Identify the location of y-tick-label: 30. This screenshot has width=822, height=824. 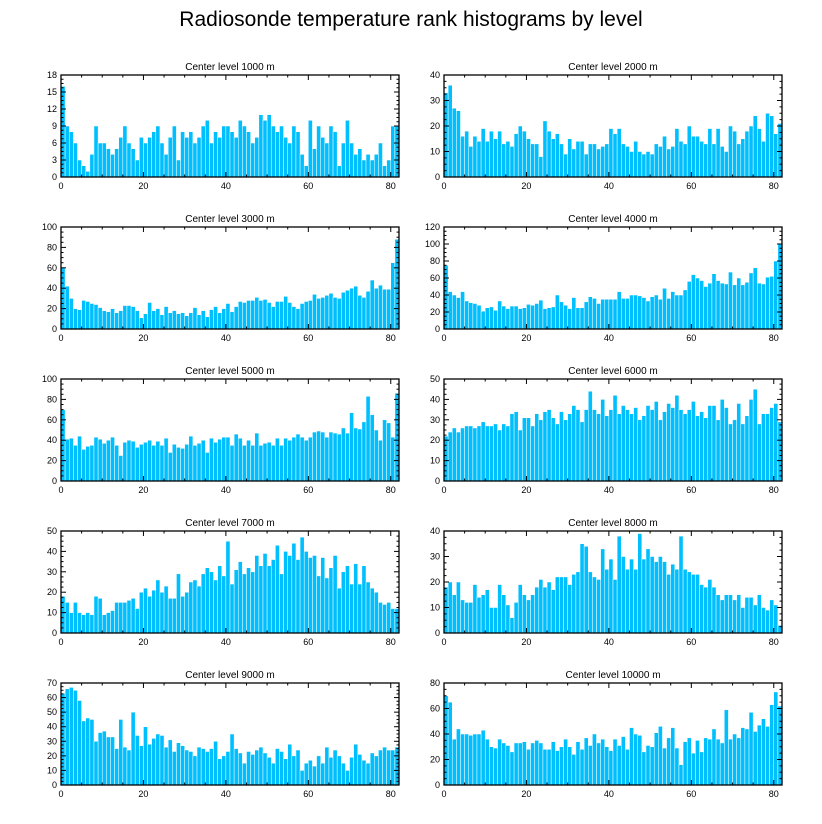
(435, 101).